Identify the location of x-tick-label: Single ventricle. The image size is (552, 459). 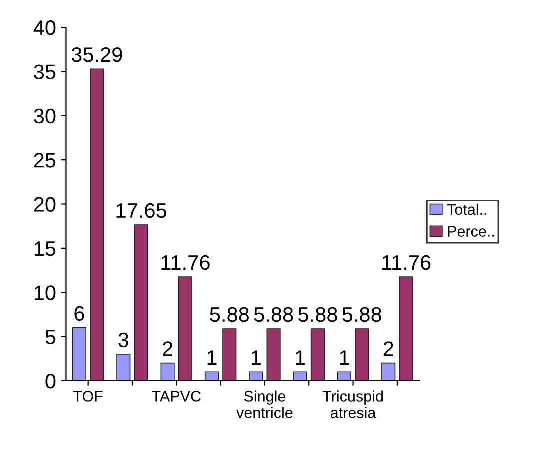
(264, 404).